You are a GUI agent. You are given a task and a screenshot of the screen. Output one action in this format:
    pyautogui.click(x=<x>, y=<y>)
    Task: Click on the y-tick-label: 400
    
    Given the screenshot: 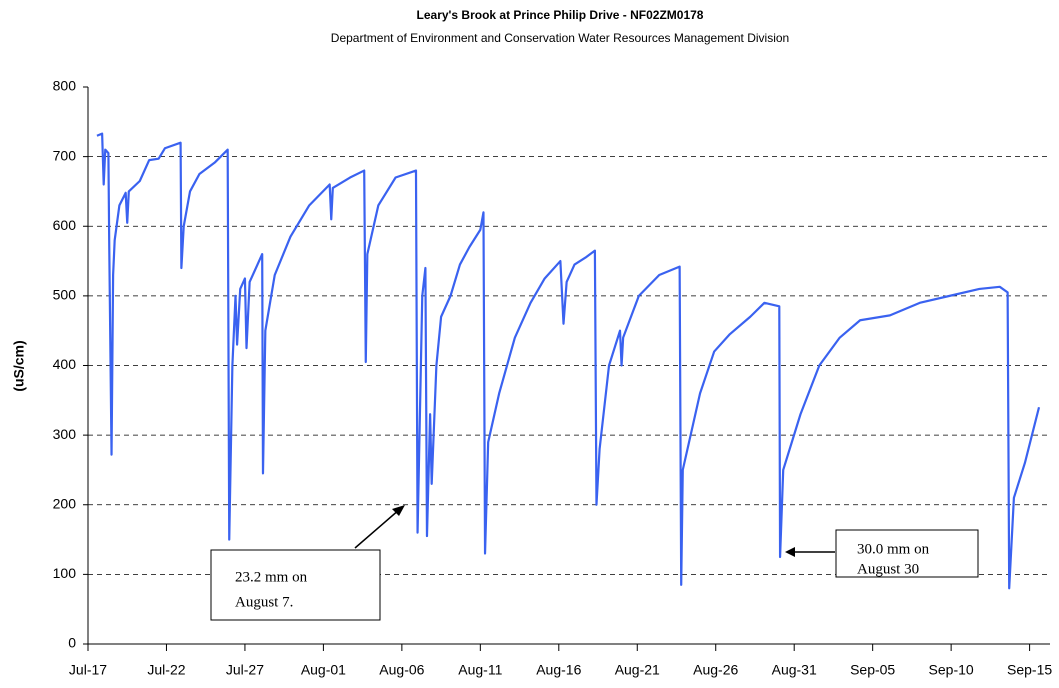 What is the action you would take?
    pyautogui.click(x=65, y=364)
    